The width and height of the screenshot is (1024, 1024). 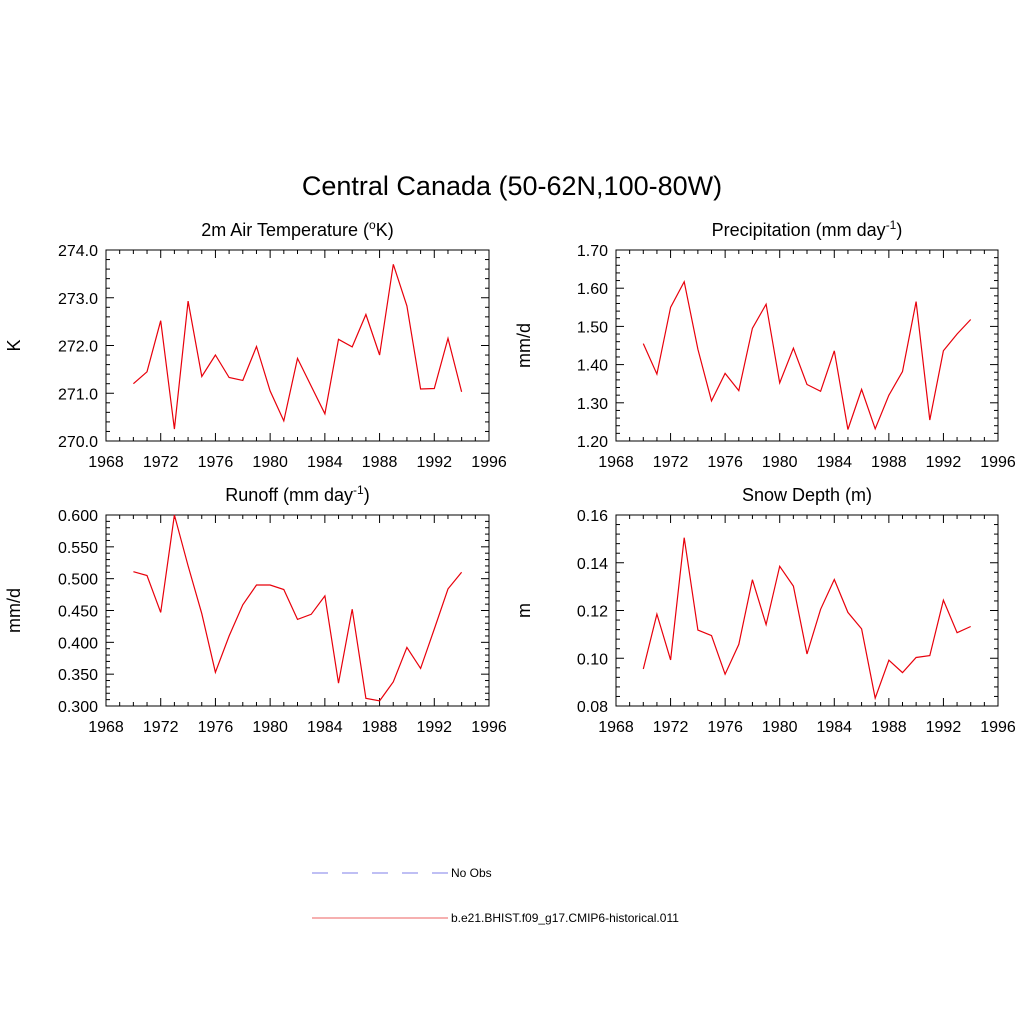 I want to click on panel-title-main: 2m Air Temperature (, so click(x=285, y=230).